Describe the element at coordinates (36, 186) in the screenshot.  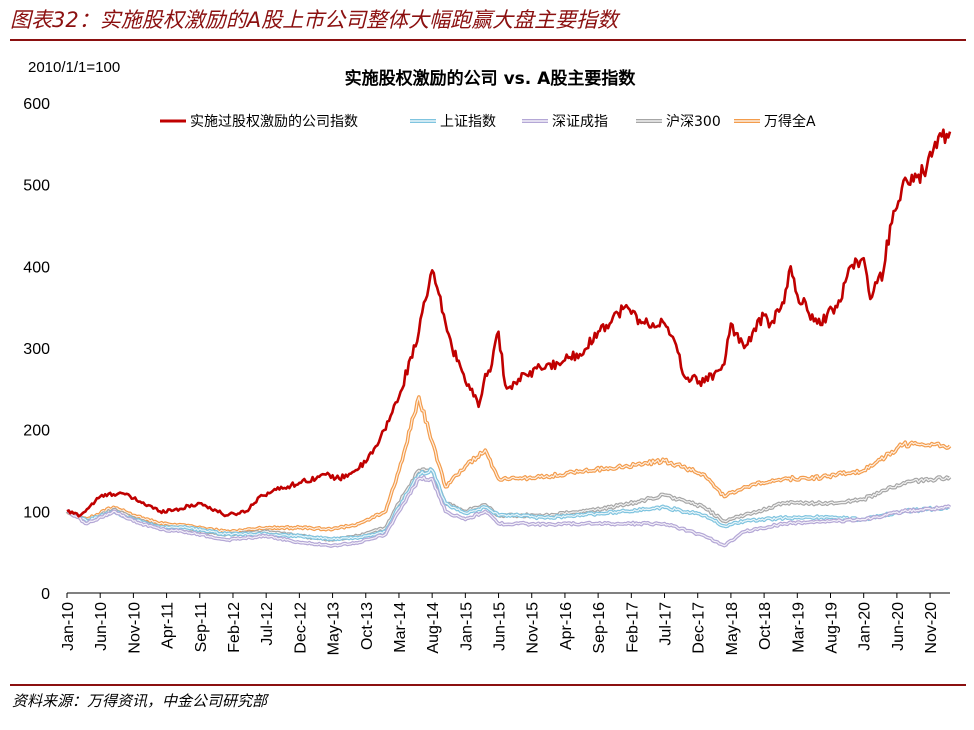
I see `y-tick-label: 500` at that location.